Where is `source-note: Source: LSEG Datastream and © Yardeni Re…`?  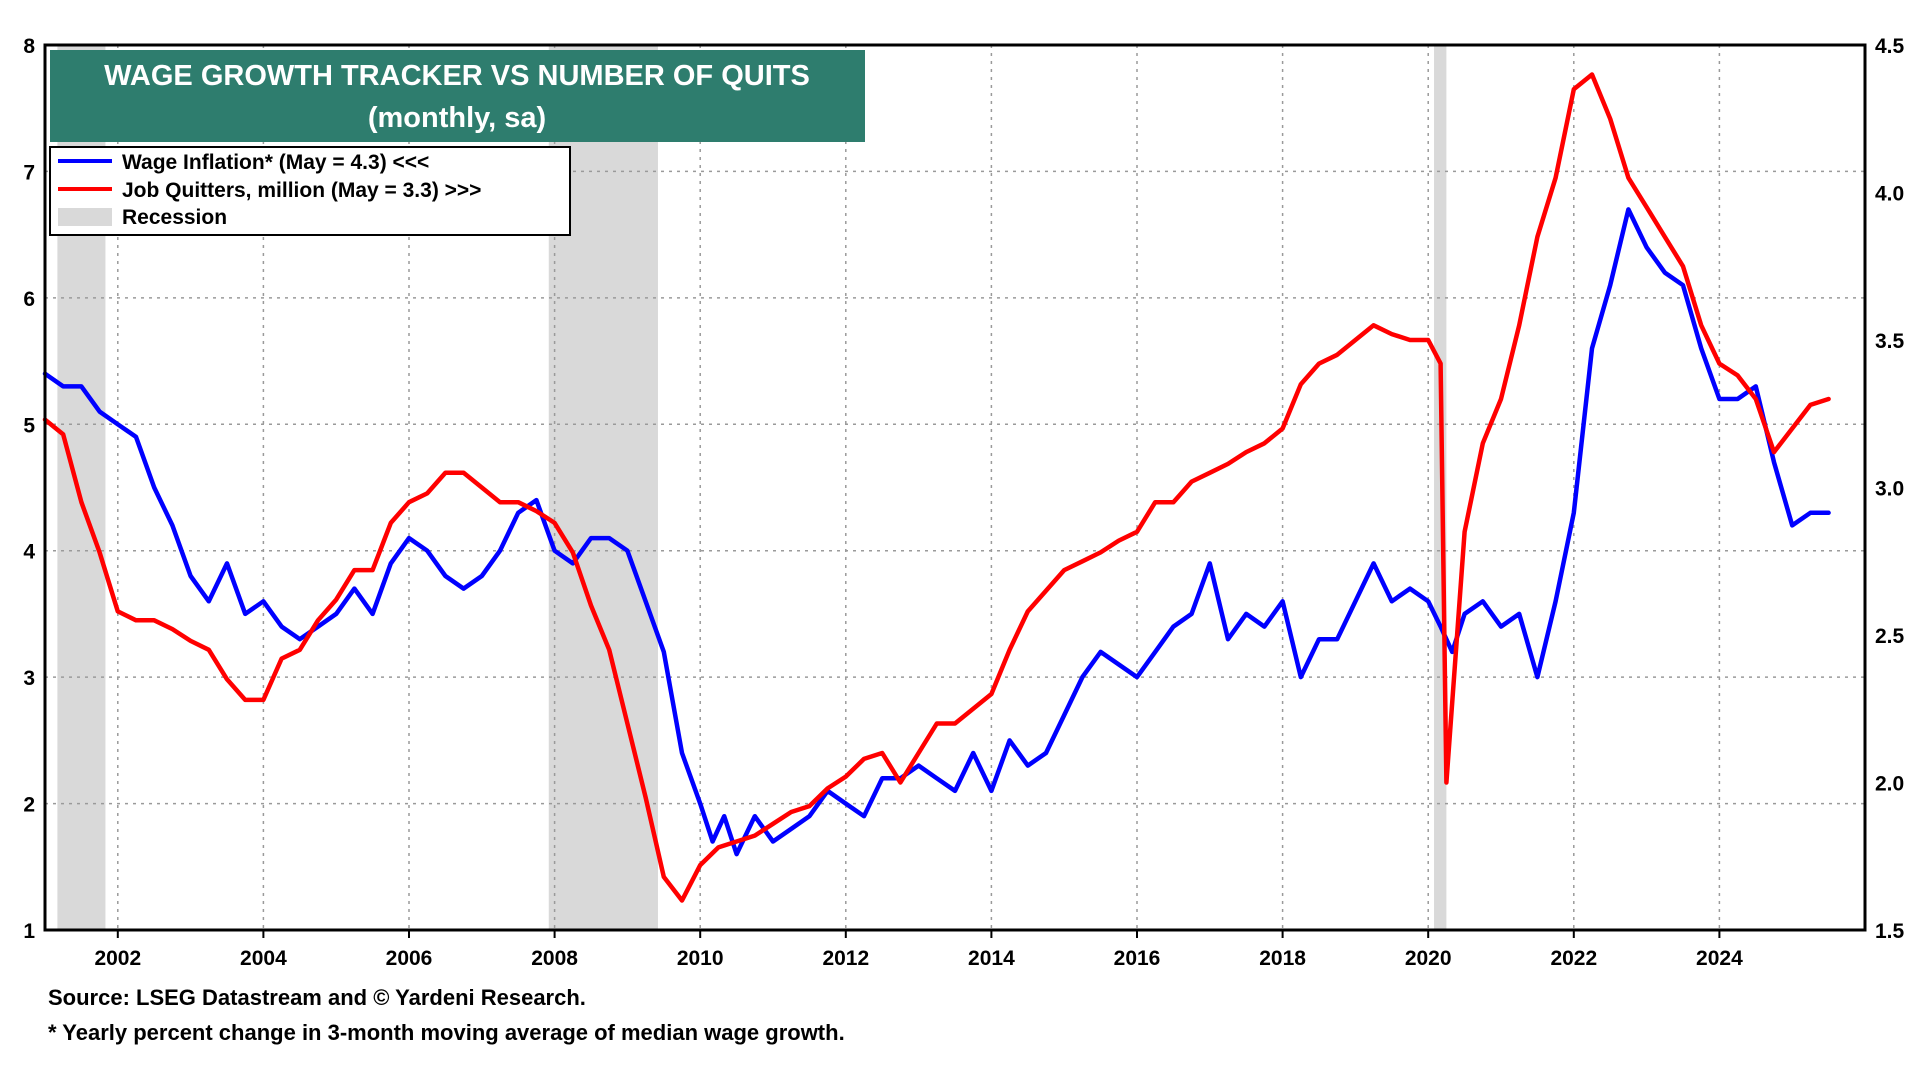 source-note: Source: LSEG Datastream and © Yardeni Re… is located at coordinates (317, 997).